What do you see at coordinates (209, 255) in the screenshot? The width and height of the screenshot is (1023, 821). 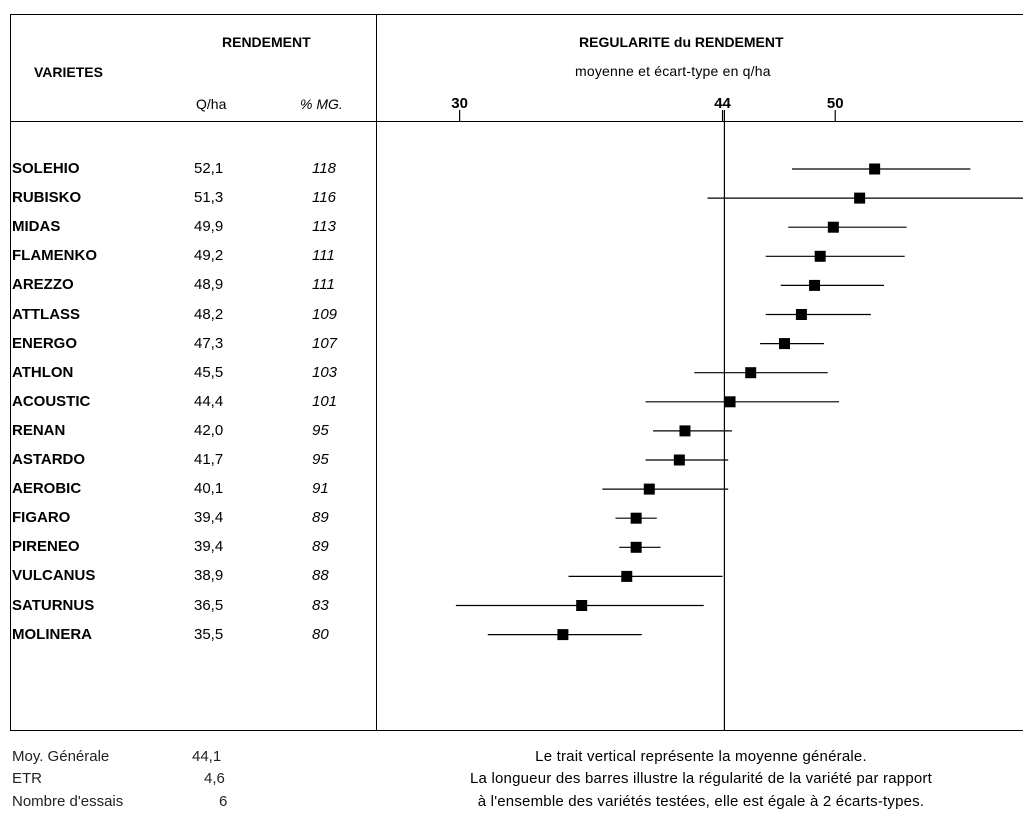 I see `yield-qha: 49,2` at bounding box center [209, 255].